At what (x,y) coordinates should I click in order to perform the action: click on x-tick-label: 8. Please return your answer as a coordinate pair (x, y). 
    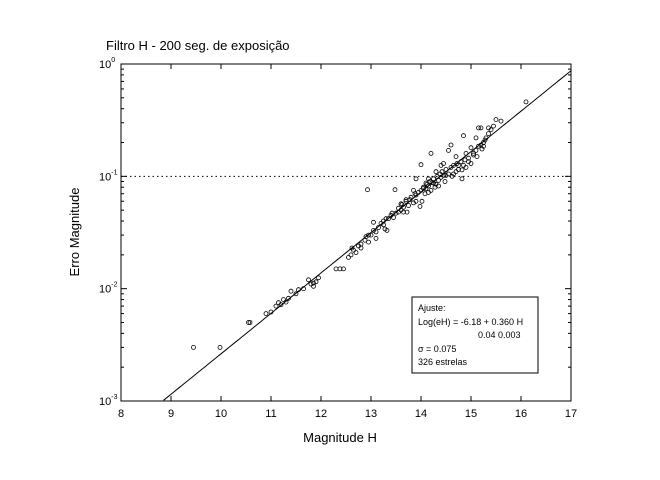
    Looking at the image, I should click on (121, 414).